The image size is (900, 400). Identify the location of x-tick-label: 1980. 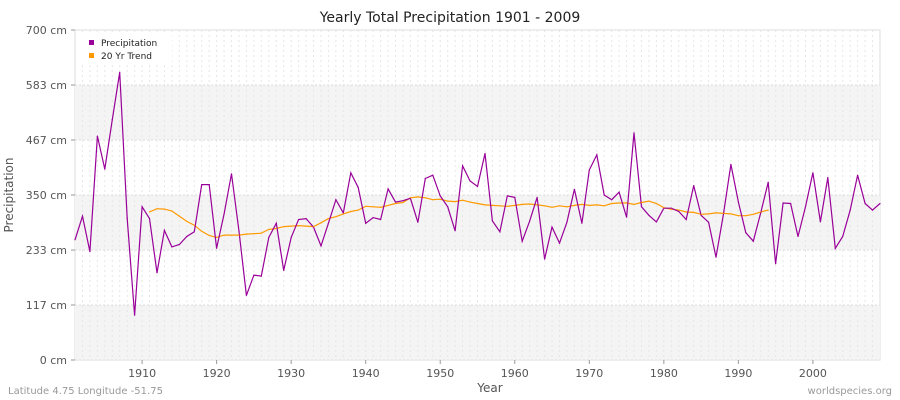
(664, 373).